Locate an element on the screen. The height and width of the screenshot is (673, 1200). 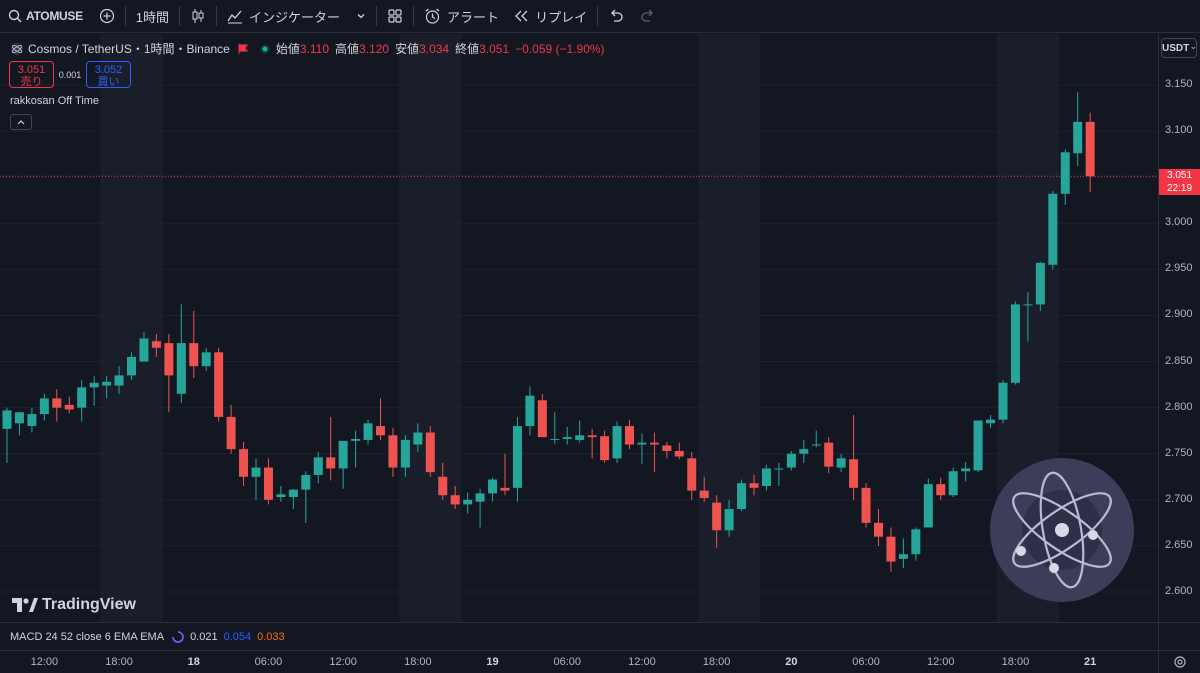
chart-type-button is located at coordinates (198, 16).